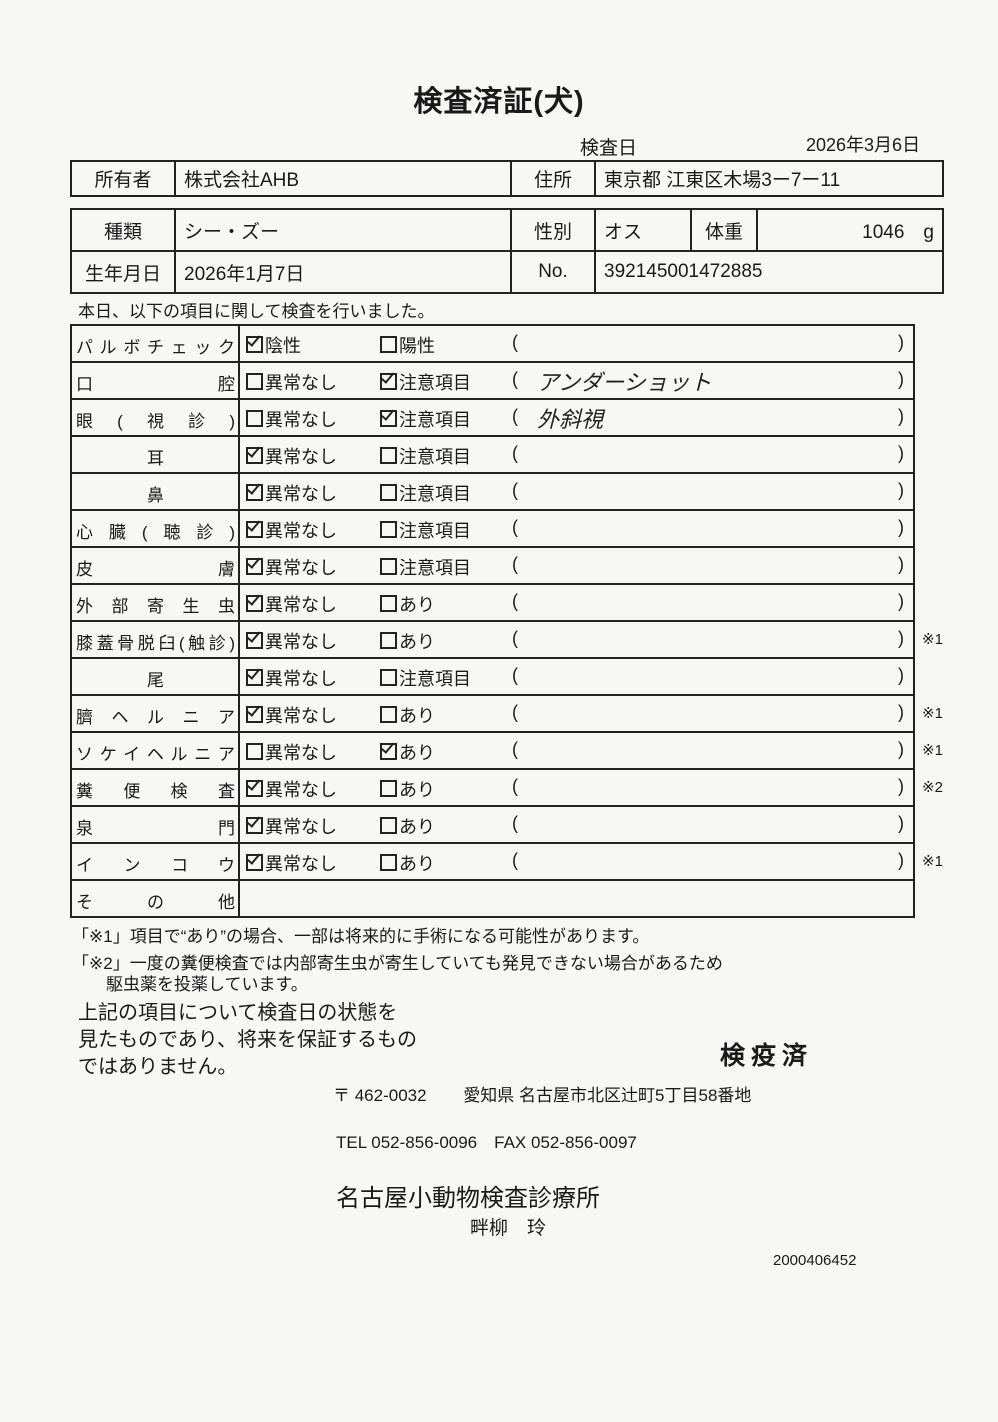 This screenshot has height=1422, width=998. I want to click on checklist-row: 臍ヘルニア 異常なし あり () ※1, so click(506, 714).